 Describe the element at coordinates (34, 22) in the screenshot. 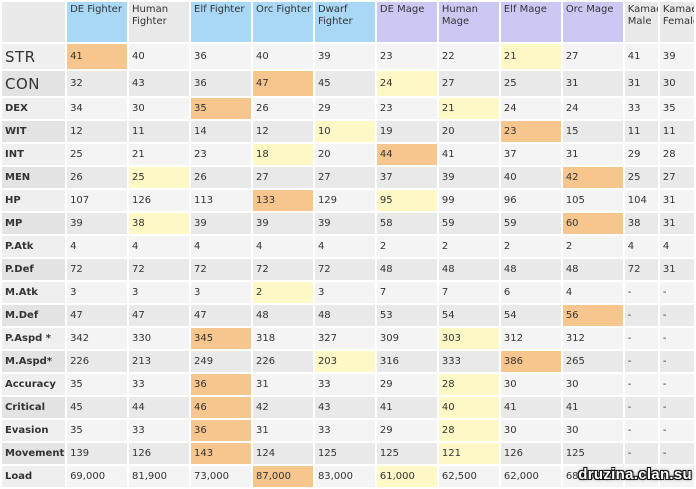

I see `header-corner` at that location.